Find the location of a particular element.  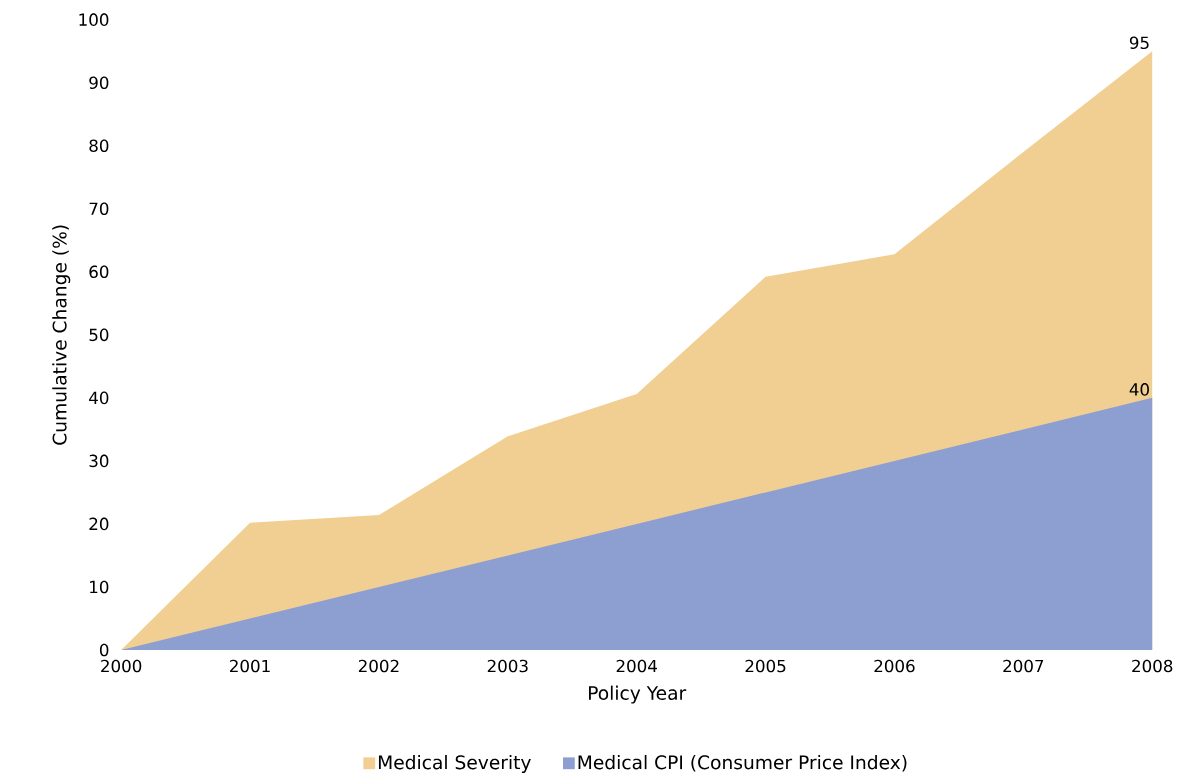

legend-label: Medical Severity is located at coordinates (454, 764).